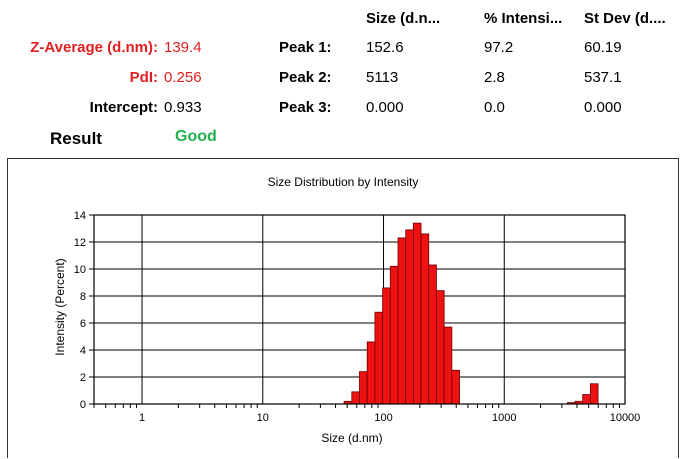 Image resolution: width=685 pixels, height=459 pixels. I want to click on y-tick-label: 6, so click(83, 324).